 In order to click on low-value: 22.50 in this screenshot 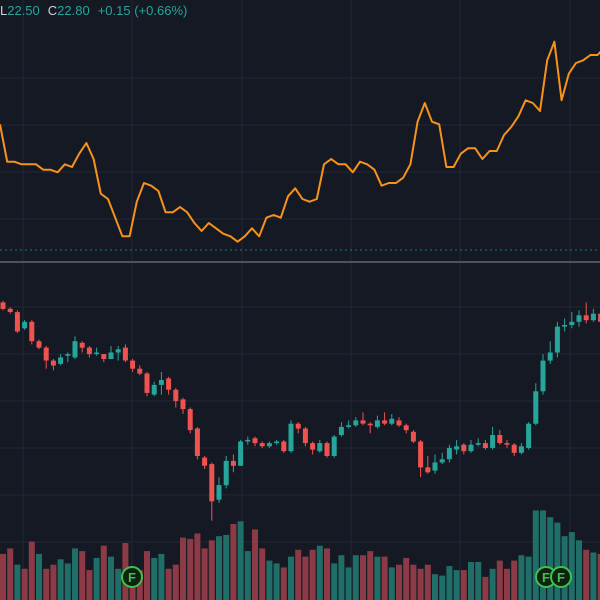, I will do `click(23, 10)`.